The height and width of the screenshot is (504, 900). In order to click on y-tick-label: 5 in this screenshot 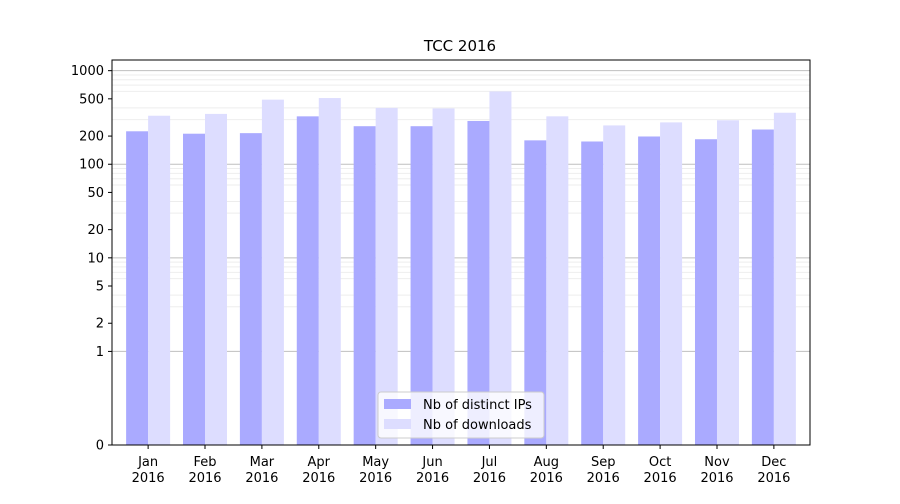, I will do `click(100, 287)`.